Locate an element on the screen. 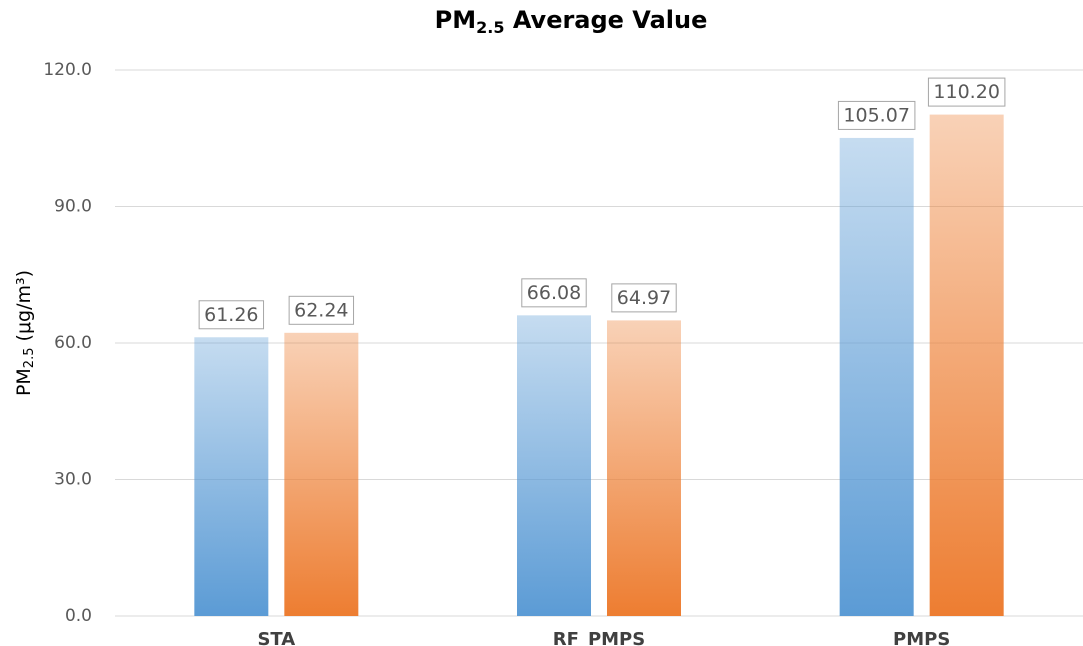 This screenshot has width=1083, height=646. x-tick-label: PMPS is located at coordinates (921, 637).